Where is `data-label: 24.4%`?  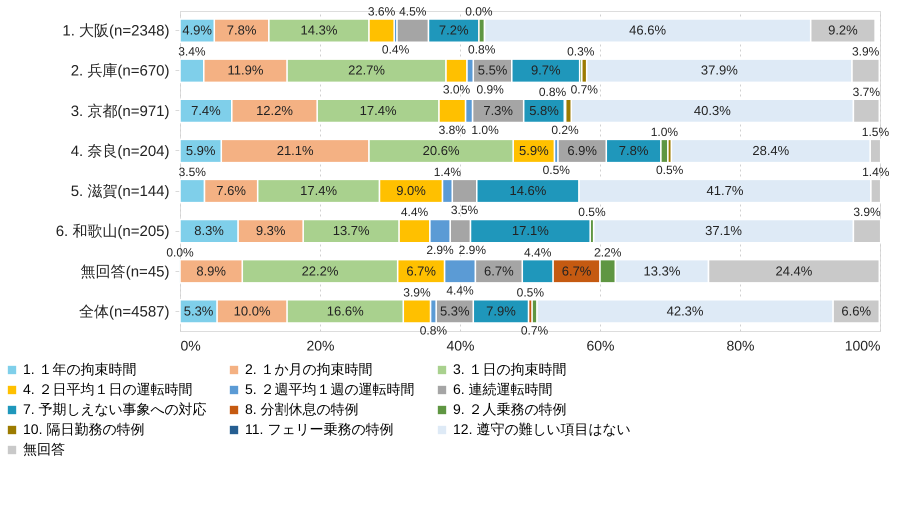
data-label: 24.4% is located at coordinates (794, 270).